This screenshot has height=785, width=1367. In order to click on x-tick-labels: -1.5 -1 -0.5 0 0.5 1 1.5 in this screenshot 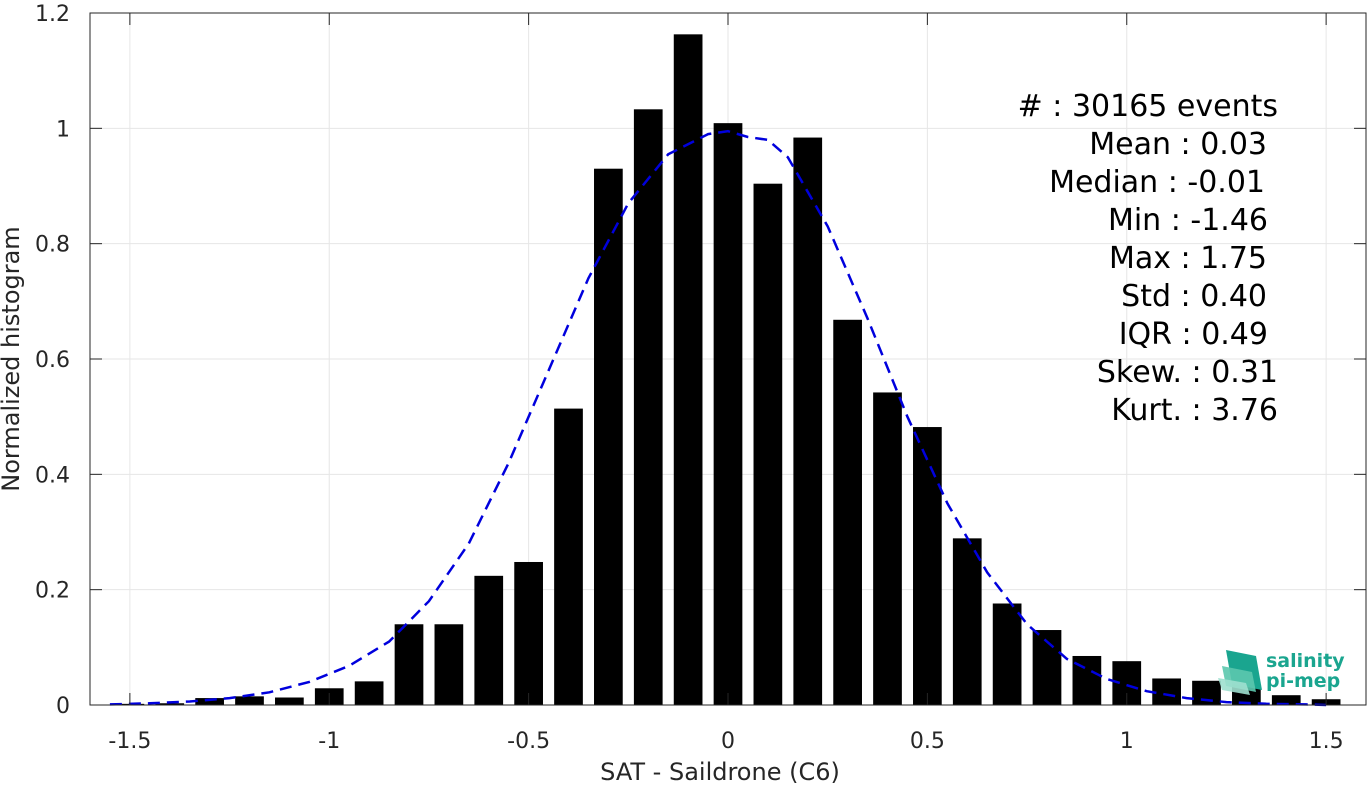, I will do `click(725, 741)`.